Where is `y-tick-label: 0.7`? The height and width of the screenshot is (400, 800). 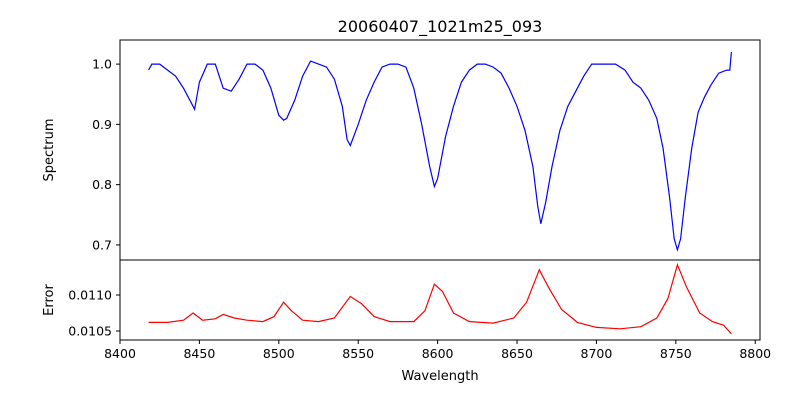 y-tick-label: 0.7 is located at coordinates (102, 244).